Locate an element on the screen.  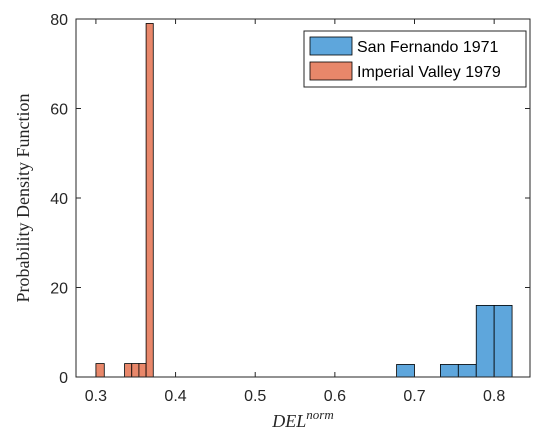
y-axis-title: Probability Density Function is located at coordinates (23, 198).